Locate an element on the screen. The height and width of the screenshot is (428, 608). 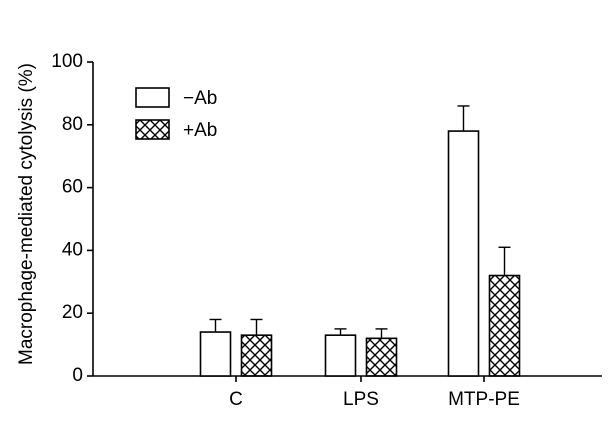
x-axis-ticks: C LPS MTP-PE is located at coordinates (374, 393).